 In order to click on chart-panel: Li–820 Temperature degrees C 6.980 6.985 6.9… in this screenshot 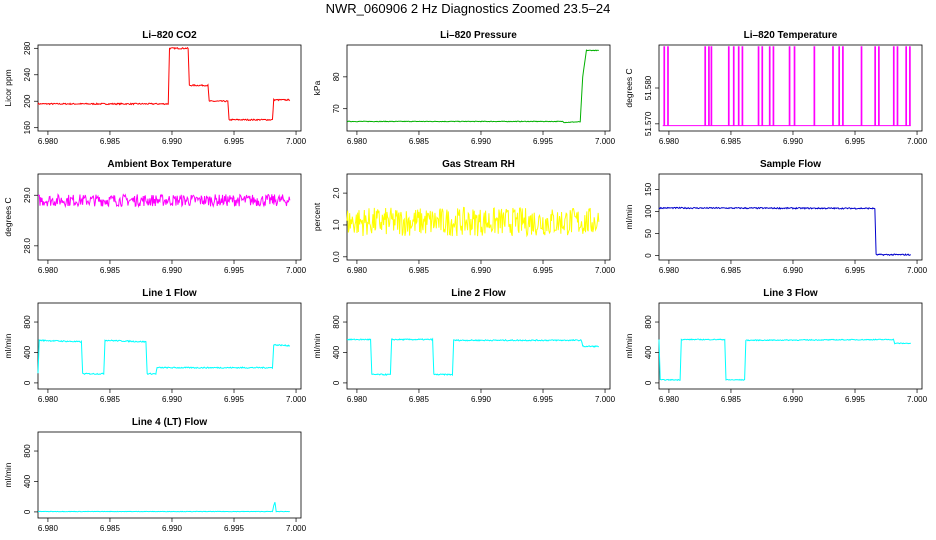, I will do `click(776, 88)`.